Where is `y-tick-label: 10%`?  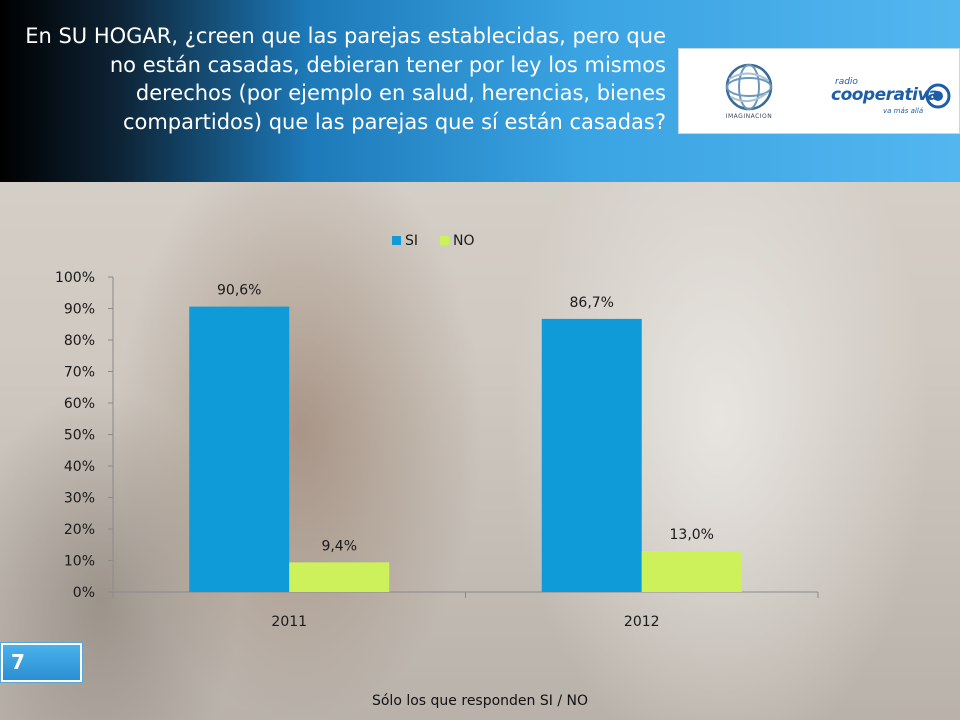 y-tick-label: 10% is located at coordinates (79, 562).